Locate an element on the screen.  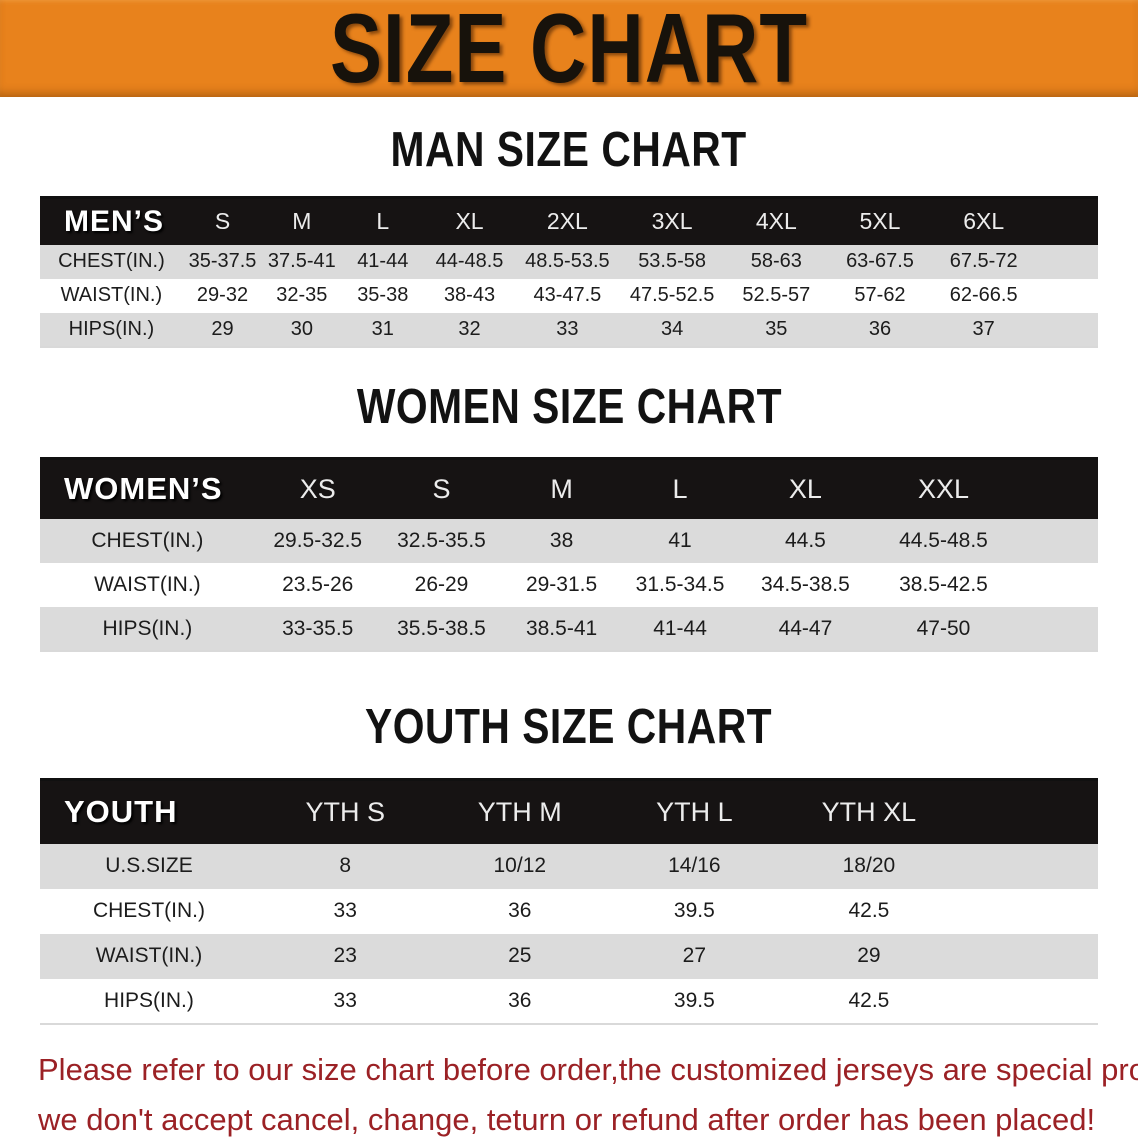
section-heading-text: YOUTH SIZE CHART is located at coordinates (569, 727).